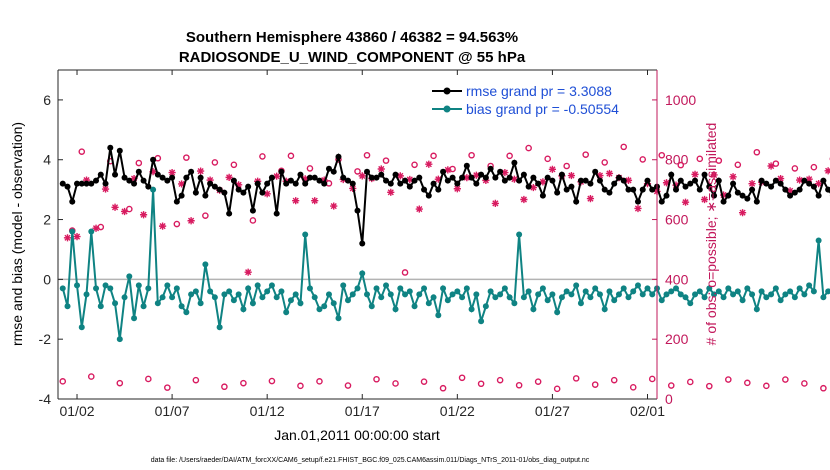  I want to click on x-tick-label: 02/01, so click(647, 411).